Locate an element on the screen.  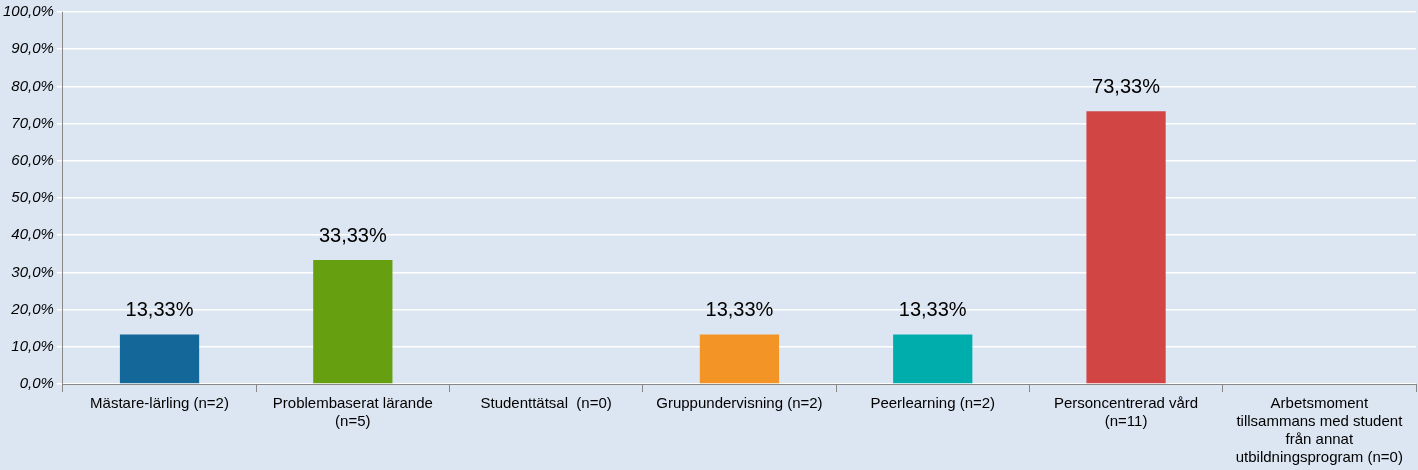
x-tick-label: Problembaserat lärande (n=5) is located at coordinates (352, 412).